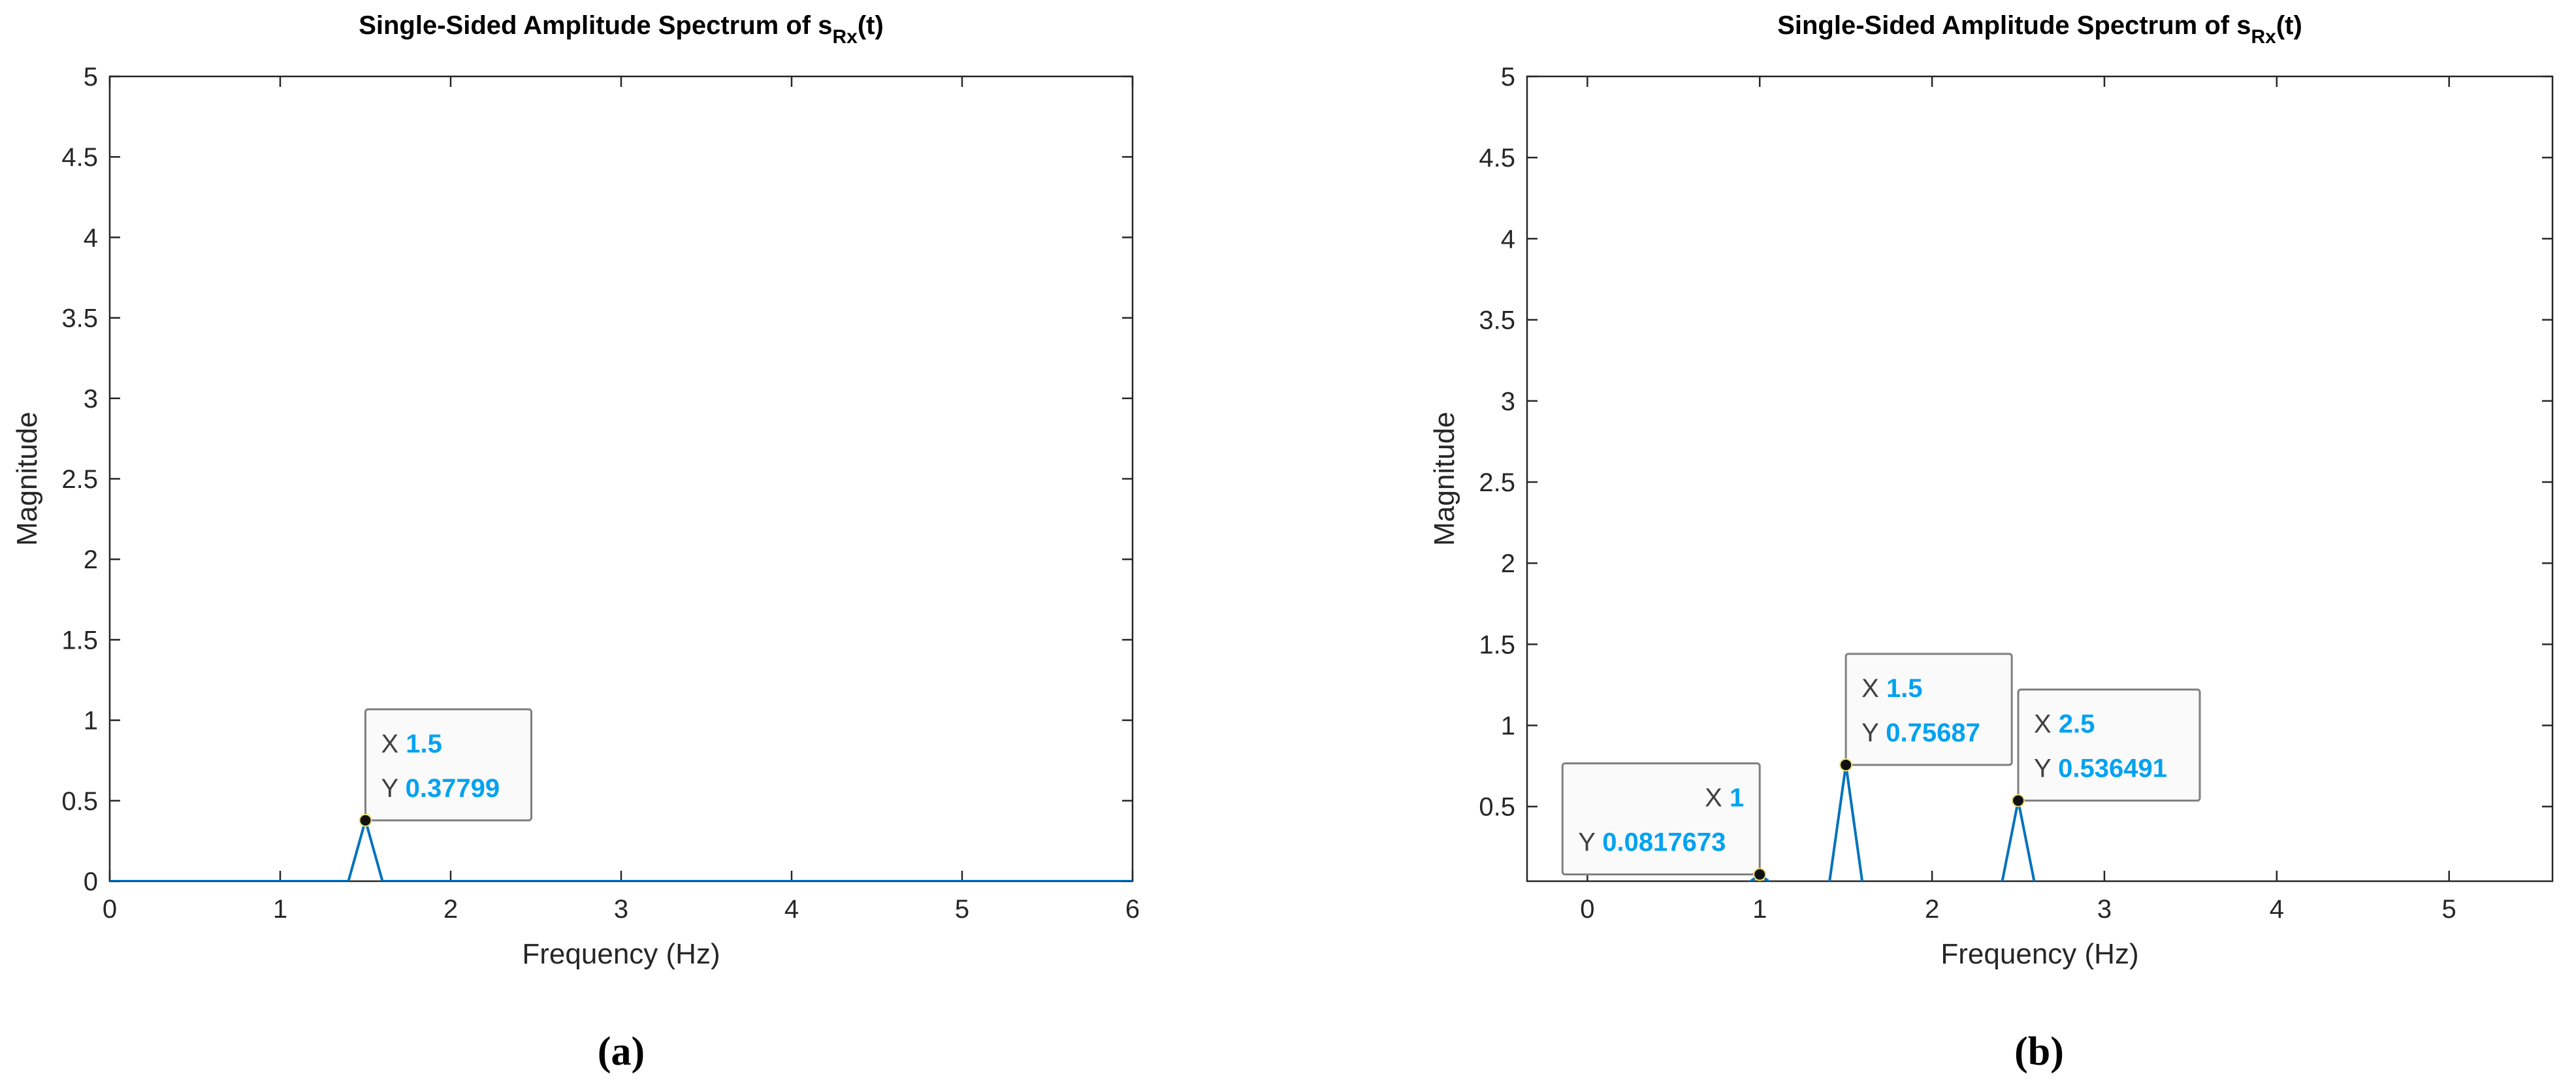  I want to click on datatip: X 1.5Y 0.37799, so click(445, 767).